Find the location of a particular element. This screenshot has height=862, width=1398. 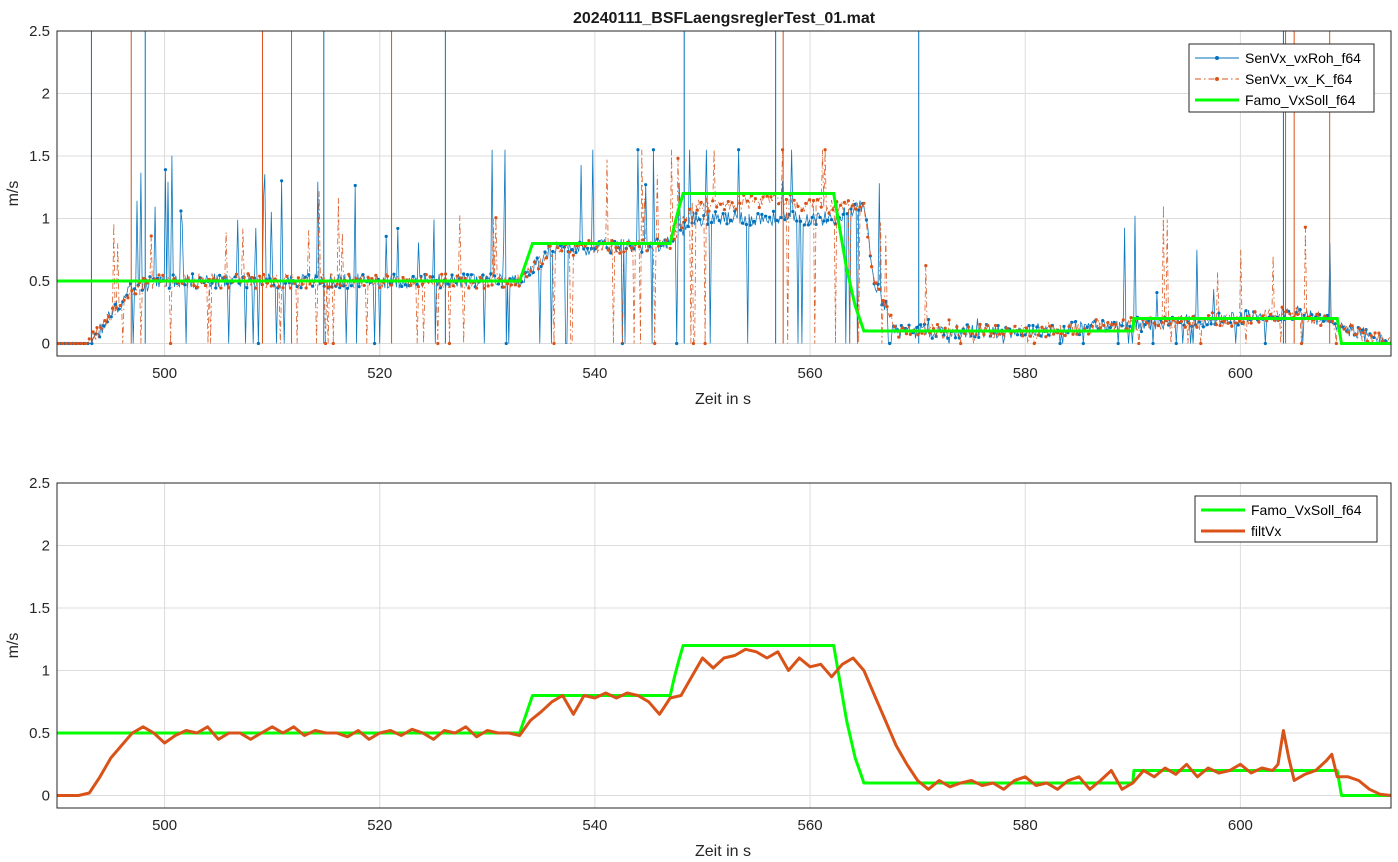

x-tick-label: 560 is located at coordinates (810, 825).